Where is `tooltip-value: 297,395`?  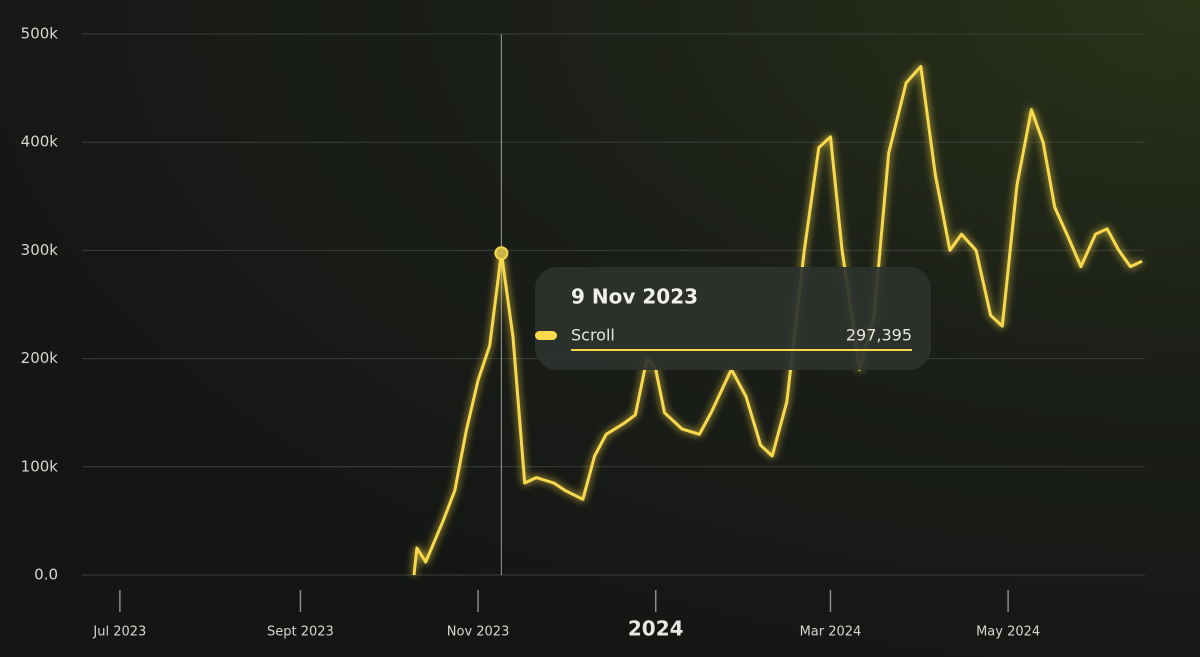
tooltip-value: 297,395 is located at coordinates (879, 335).